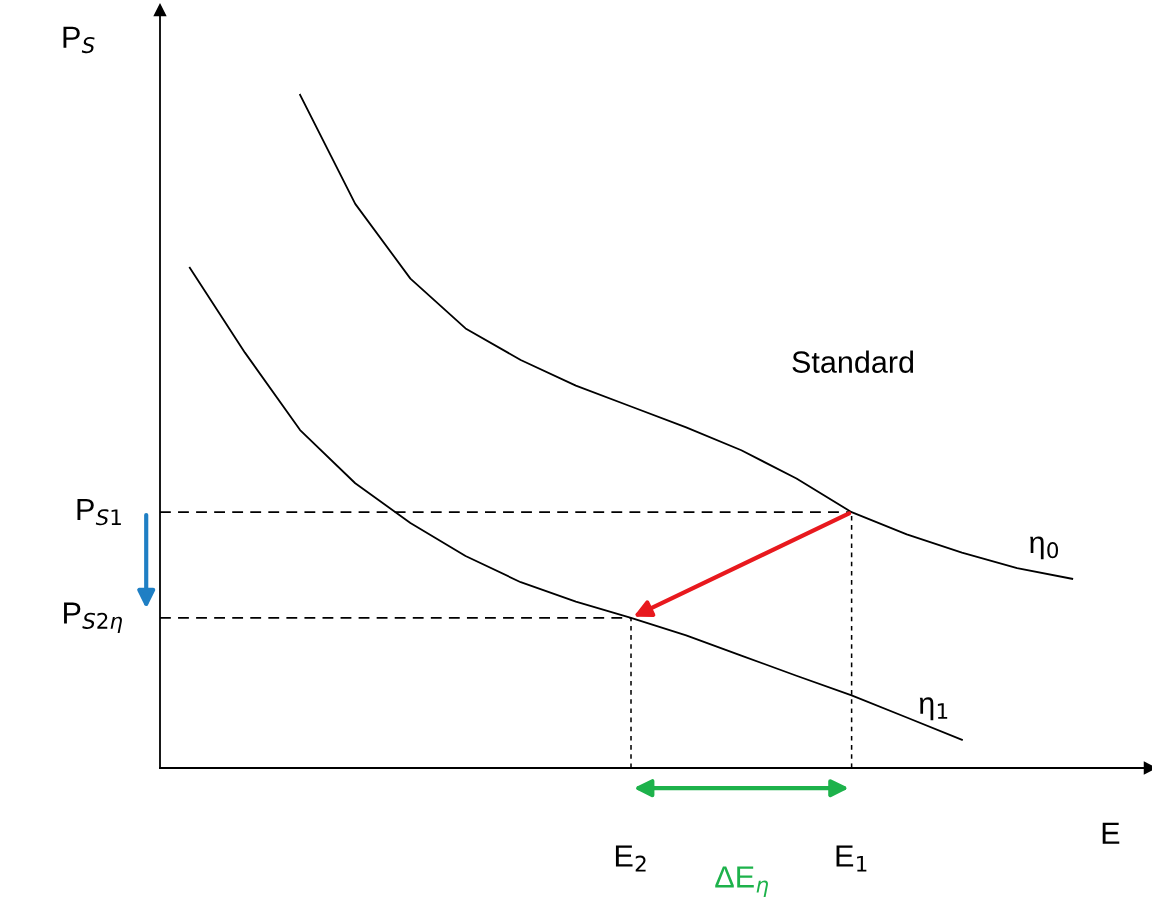 This screenshot has height=908, width=1152. Describe the element at coordinates (933, 709) in the screenshot. I see `series-label: η$_{1}$` at that location.